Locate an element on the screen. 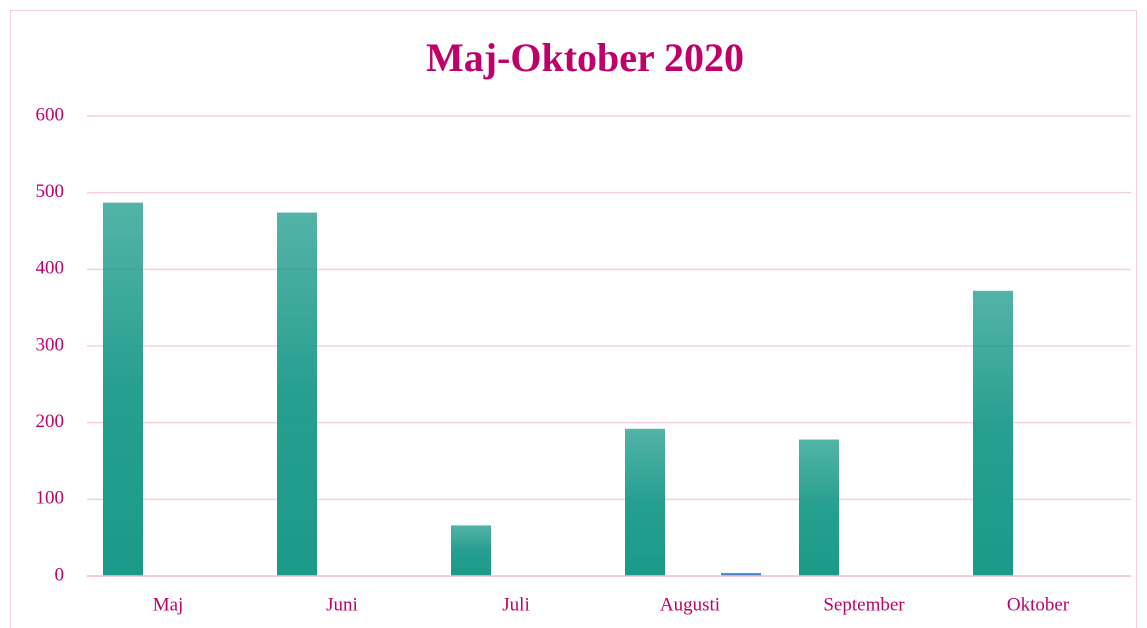 The height and width of the screenshot is (628, 1147). x-tick-label: Oktober is located at coordinates (1038, 604).